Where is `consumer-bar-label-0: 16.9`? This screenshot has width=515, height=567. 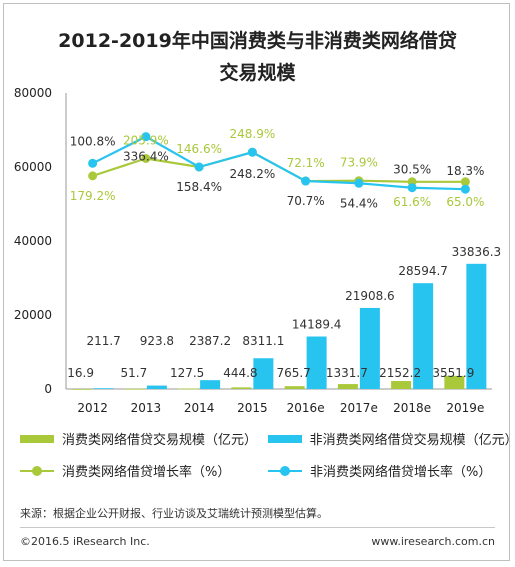
consumer-bar-label-0: 16.9 is located at coordinates (80, 373).